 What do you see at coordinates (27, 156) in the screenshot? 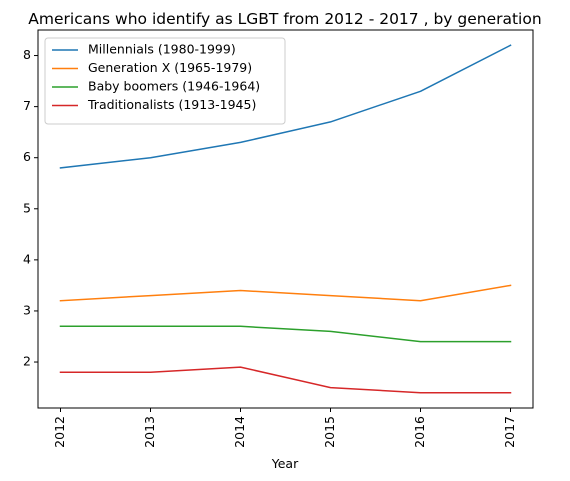
I see `y-tick-label: 6` at bounding box center [27, 156].